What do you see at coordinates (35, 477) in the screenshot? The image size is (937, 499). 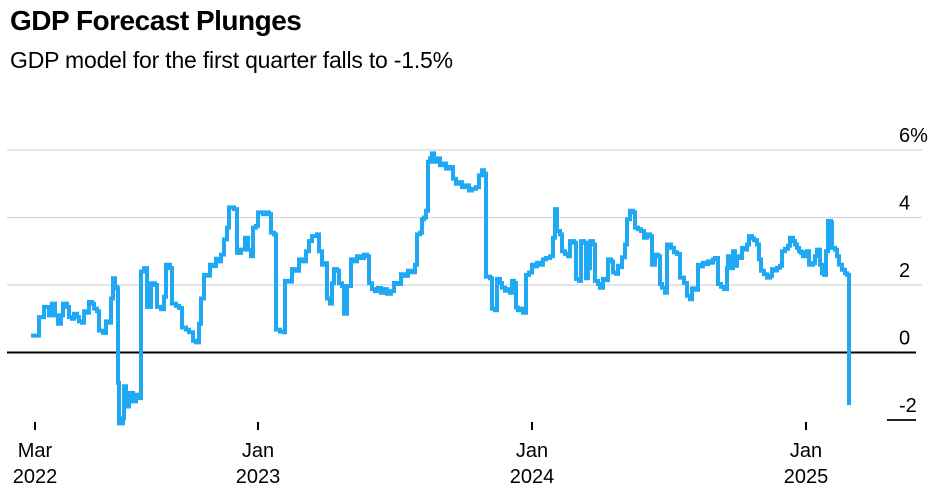 I see `x-axis-label-year-2022: 2022` at bounding box center [35, 477].